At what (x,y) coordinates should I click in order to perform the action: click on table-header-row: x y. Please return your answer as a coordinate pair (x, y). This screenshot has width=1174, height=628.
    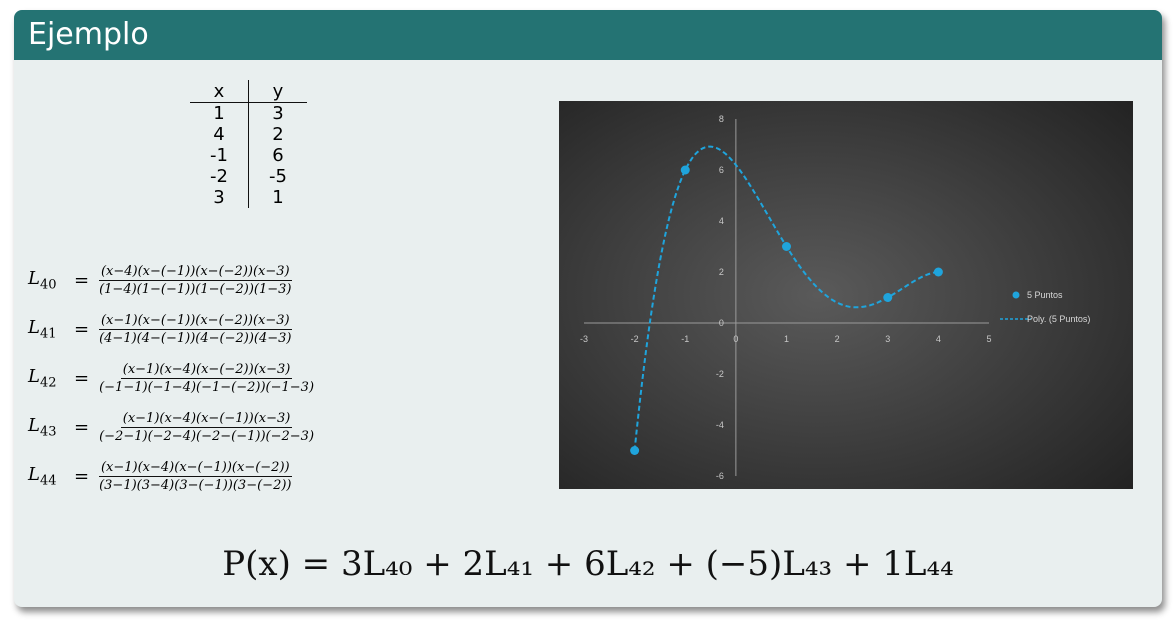
    Looking at the image, I should click on (248, 91).